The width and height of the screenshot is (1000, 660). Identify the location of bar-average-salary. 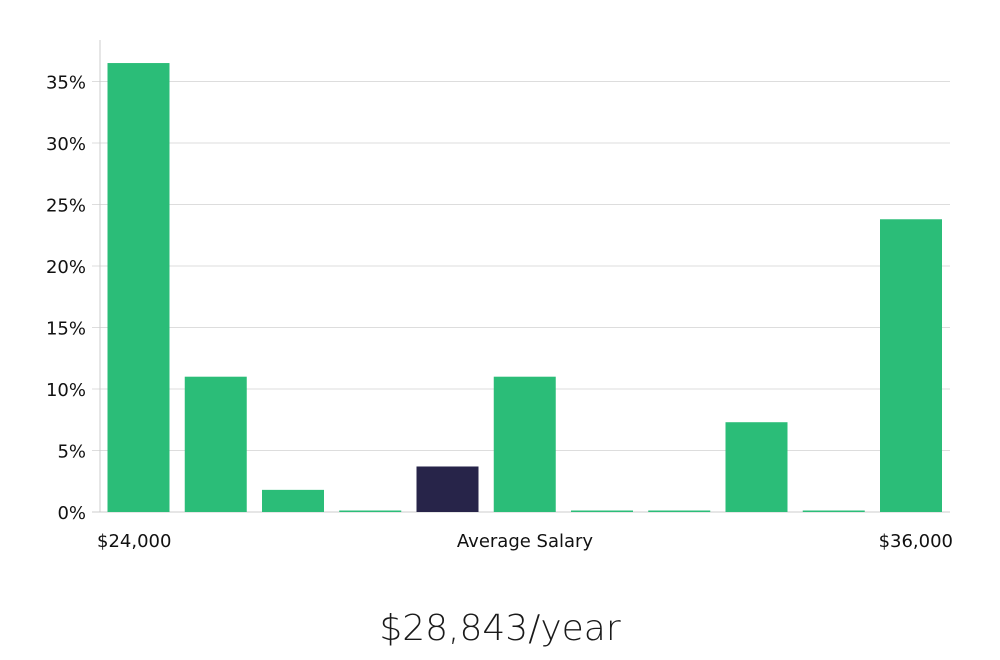
(447, 489).